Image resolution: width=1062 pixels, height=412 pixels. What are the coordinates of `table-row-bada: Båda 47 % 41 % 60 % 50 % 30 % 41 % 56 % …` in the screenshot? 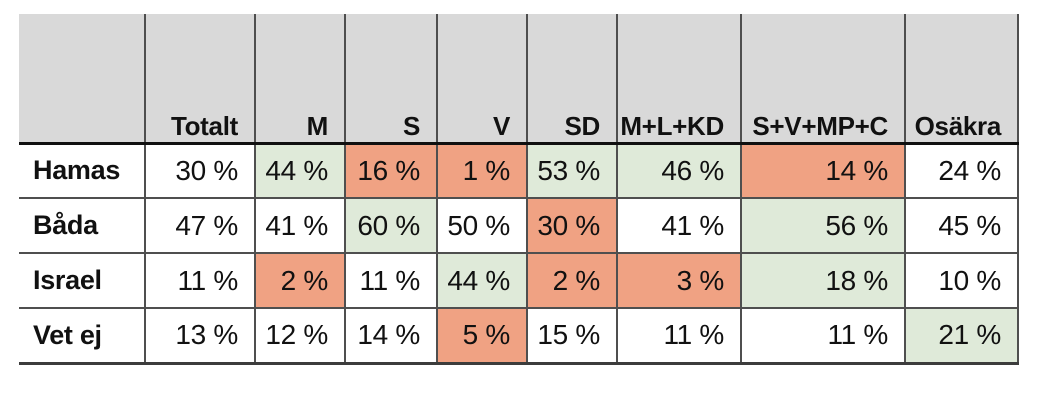 It's located at (519, 225).